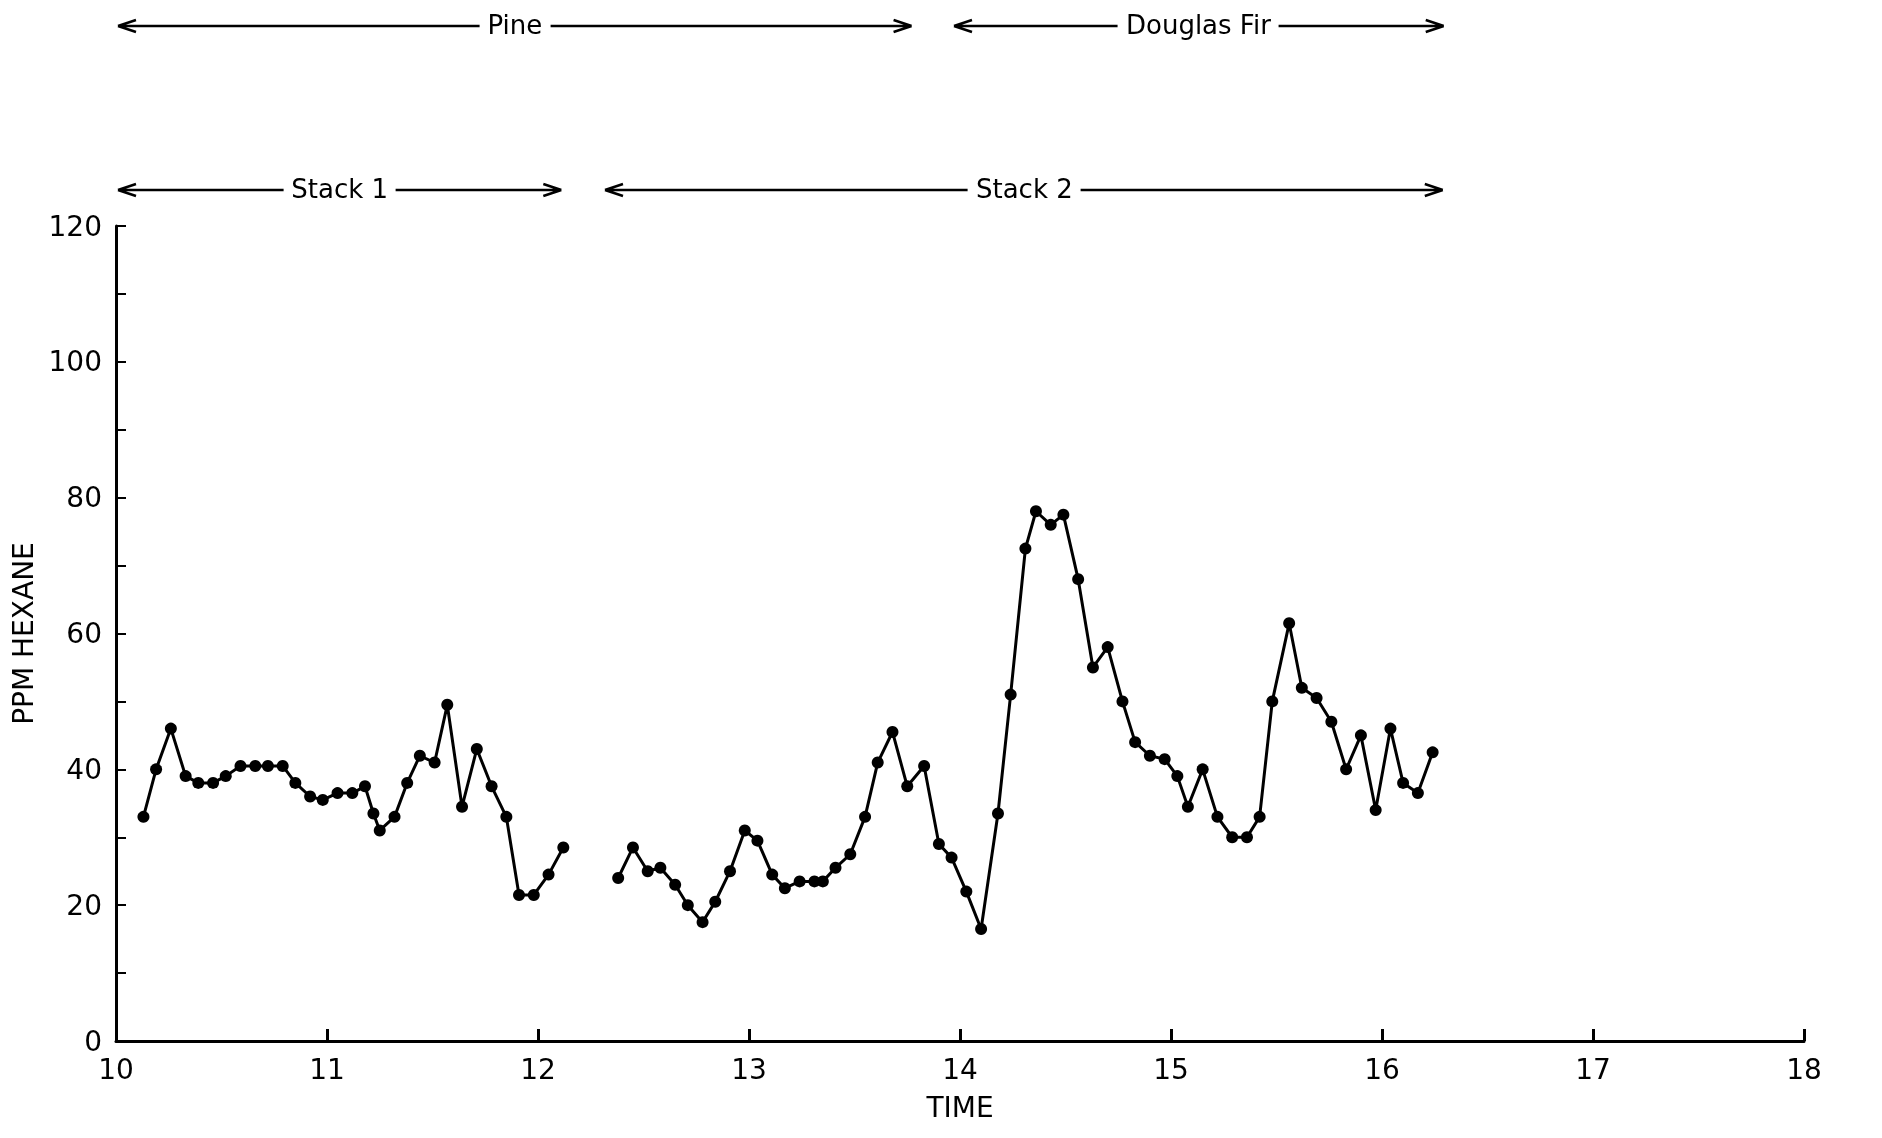  What do you see at coordinates (1171, 1069) in the screenshot?
I see `x-tick-label: 15` at bounding box center [1171, 1069].